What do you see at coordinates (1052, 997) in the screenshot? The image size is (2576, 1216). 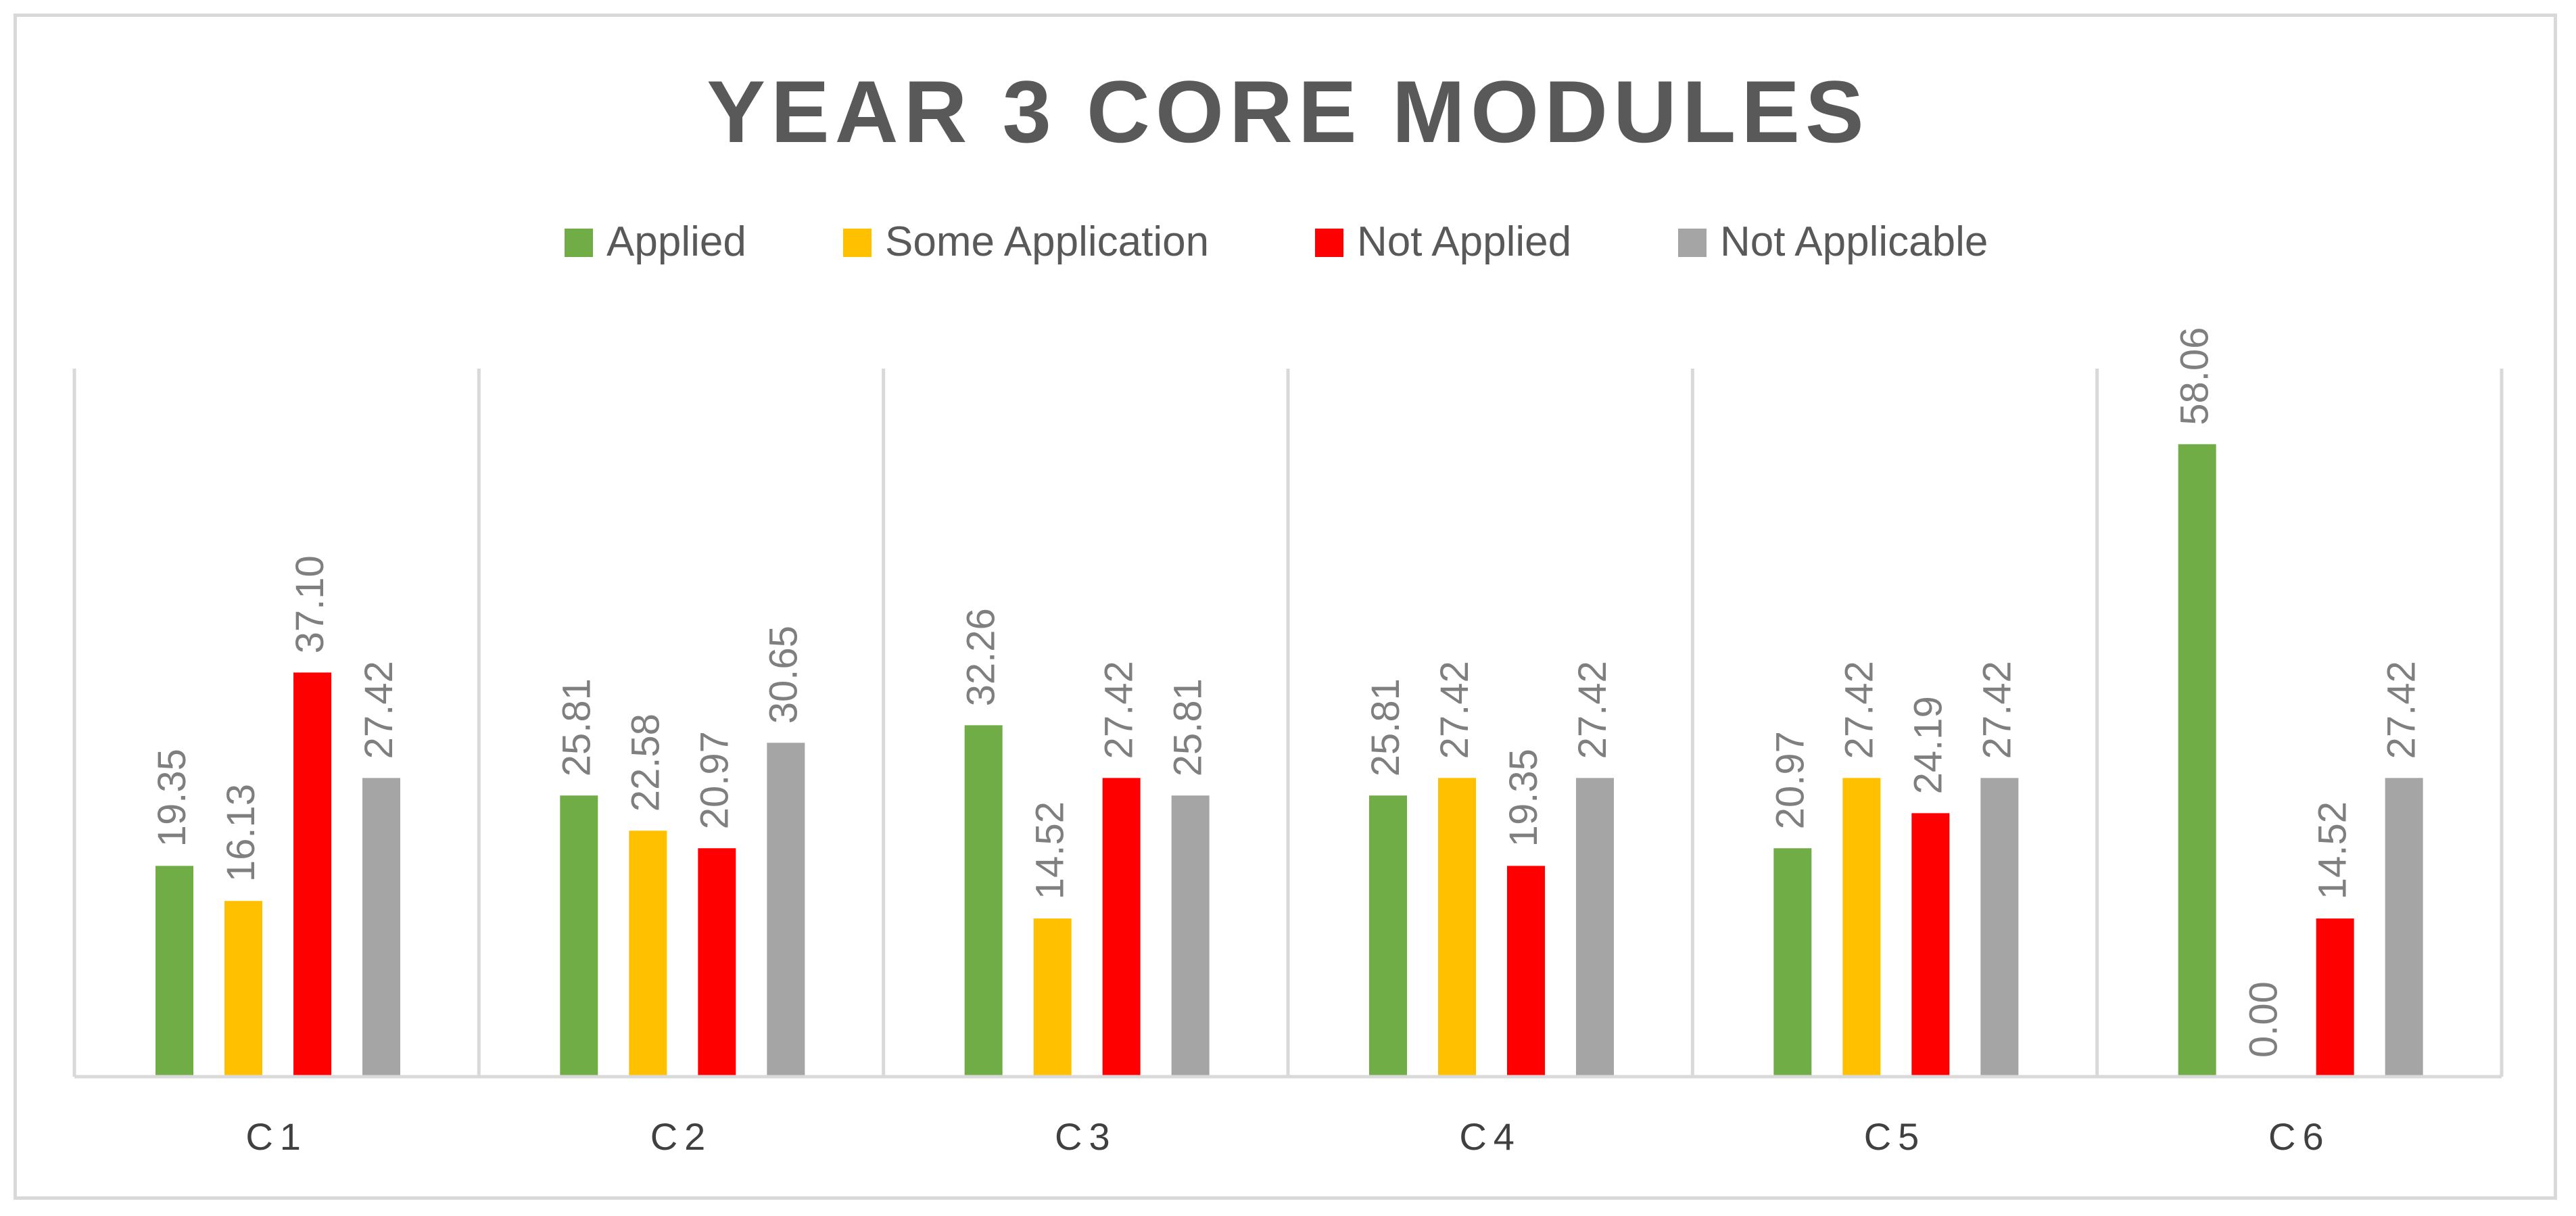 I see `bar-some-application-c3` at bounding box center [1052, 997].